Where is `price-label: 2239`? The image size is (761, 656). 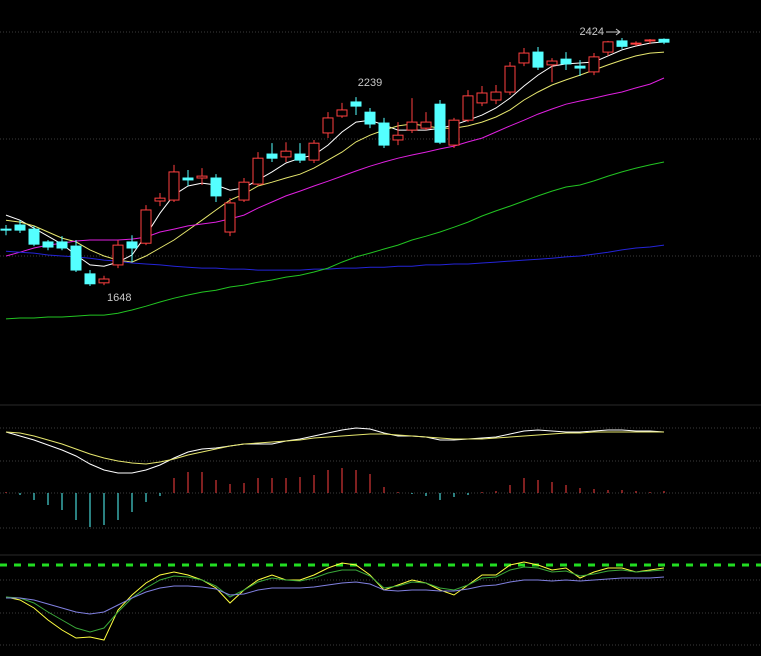 price-label: 2239 is located at coordinates (370, 83).